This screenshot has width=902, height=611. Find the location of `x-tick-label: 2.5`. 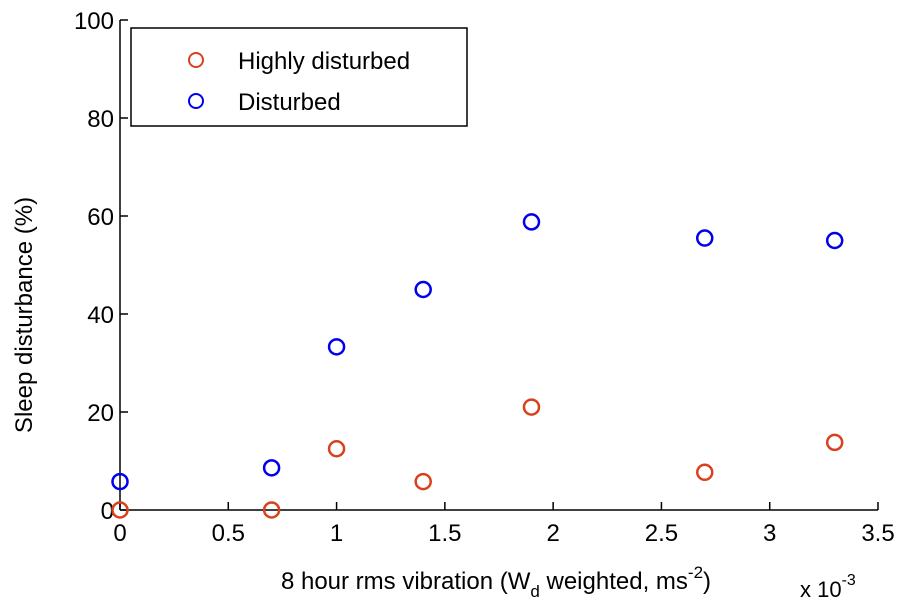

x-tick-label: 2.5 is located at coordinates (661, 533).